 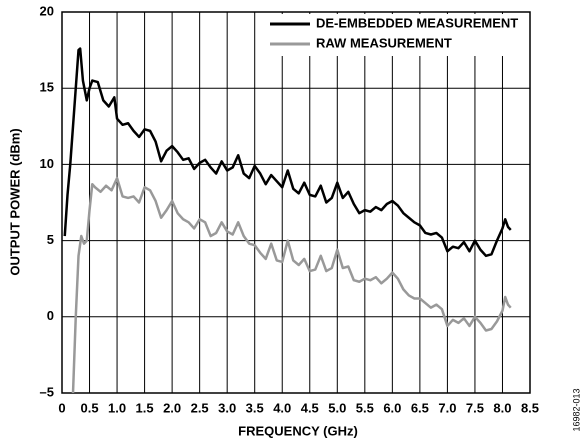 I want to click on y-tick-label: 20, so click(x=47, y=10).